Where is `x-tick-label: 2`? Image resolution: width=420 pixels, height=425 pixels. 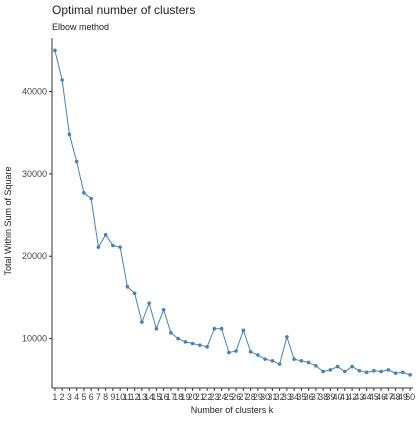 x-tick-label: 2 is located at coordinates (62, 397).